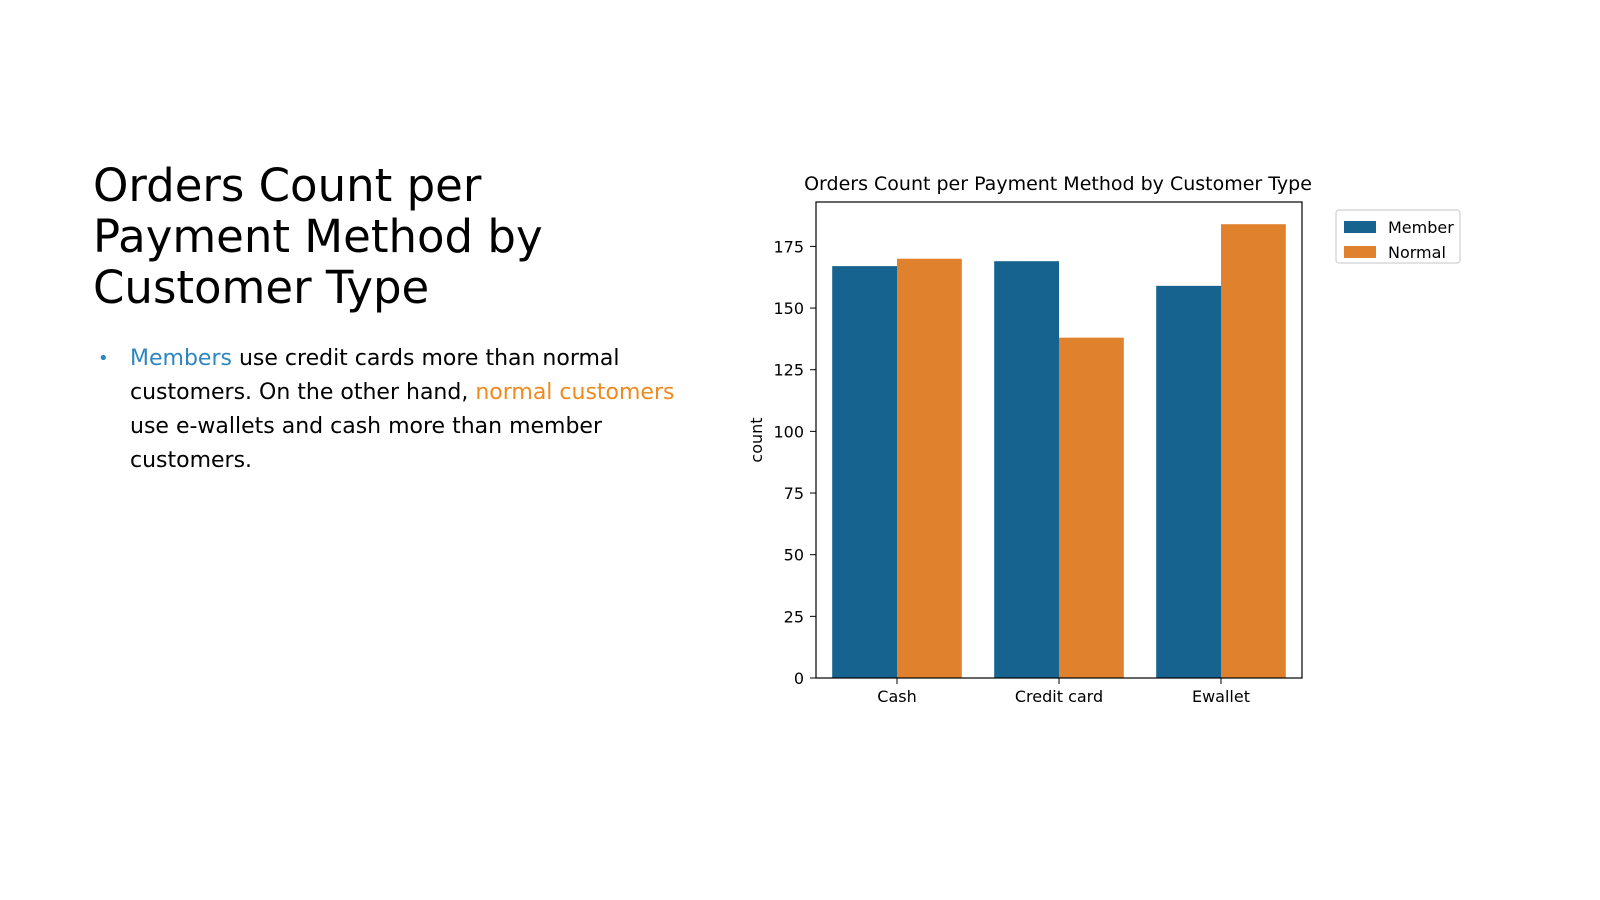  What do you see at coordinates (794, 555) in the screenshot?
I see `y-tick-label-50: 50` at bounding box center [794, 555].